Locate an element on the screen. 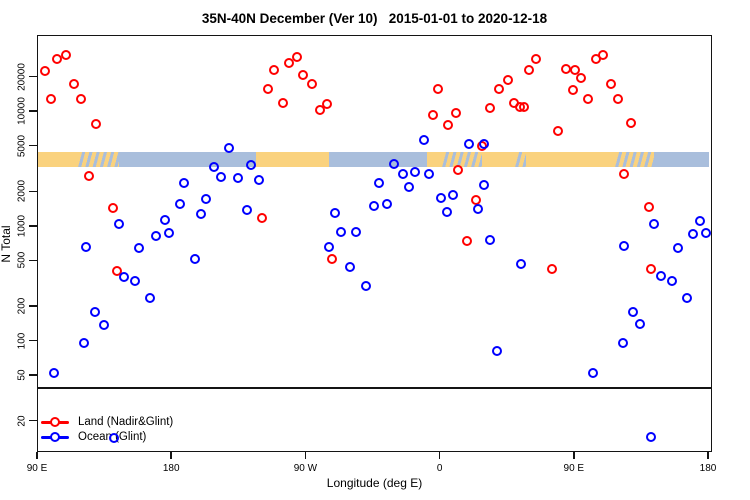  y-tick-label: 10000 is located at coordinates (22, 111).